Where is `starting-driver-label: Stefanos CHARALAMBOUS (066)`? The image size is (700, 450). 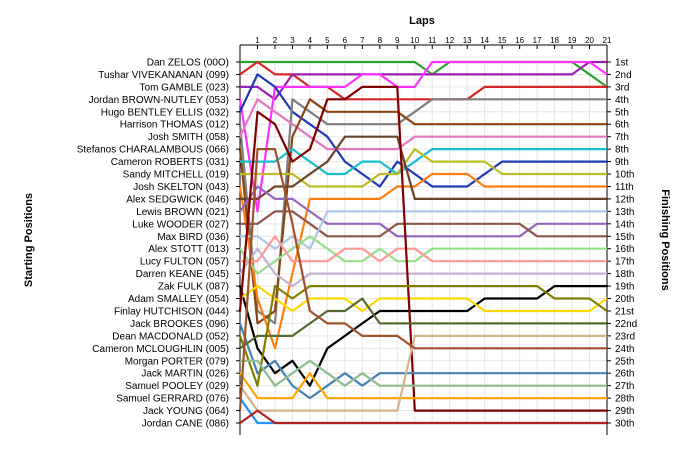
starting-driver-label: Stefanos CHARALAMBOUS (066) is located at coordinates (153, 150).